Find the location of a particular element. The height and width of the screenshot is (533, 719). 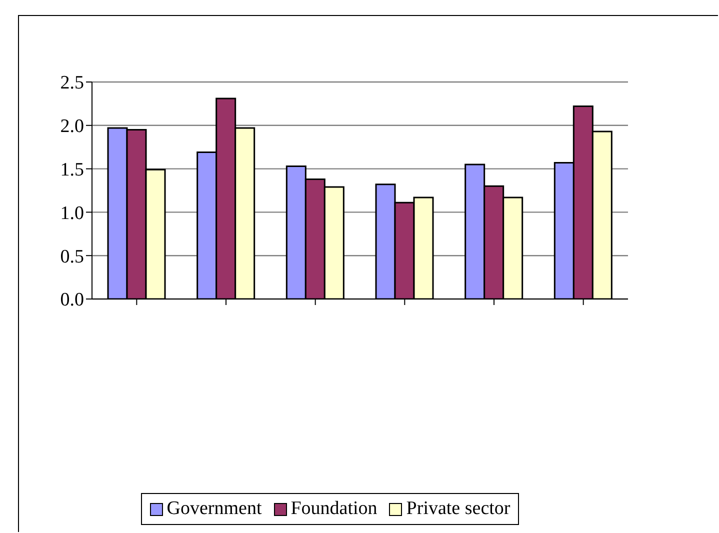

y-tick-label: 1.5 is located at coordinates (72, 170).